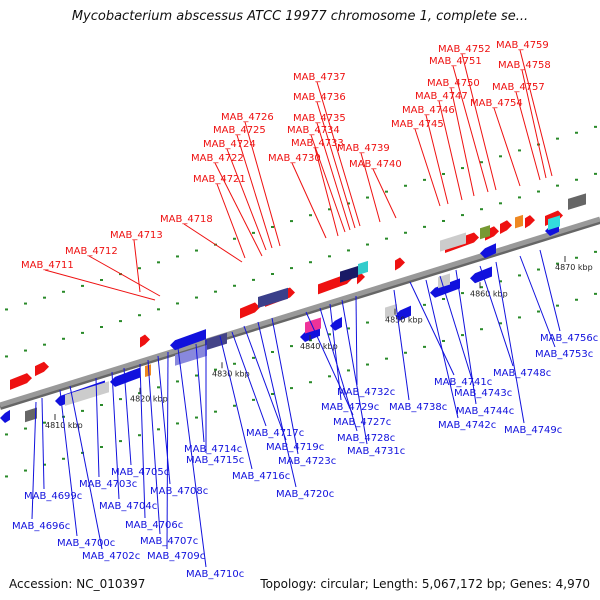 The width and height of the screenshot is (600, 600). What do you see at coordinates (522, 45) in the screenshot?
I see `forward-gene-label: MAB_4759` at bounding box center [522, 45].